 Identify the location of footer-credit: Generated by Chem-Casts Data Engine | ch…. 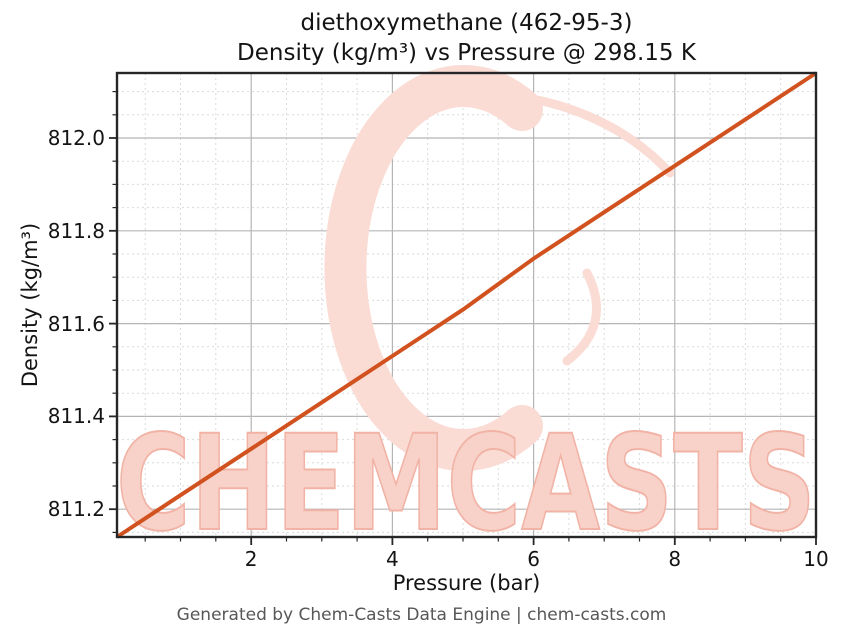
(421, 615).